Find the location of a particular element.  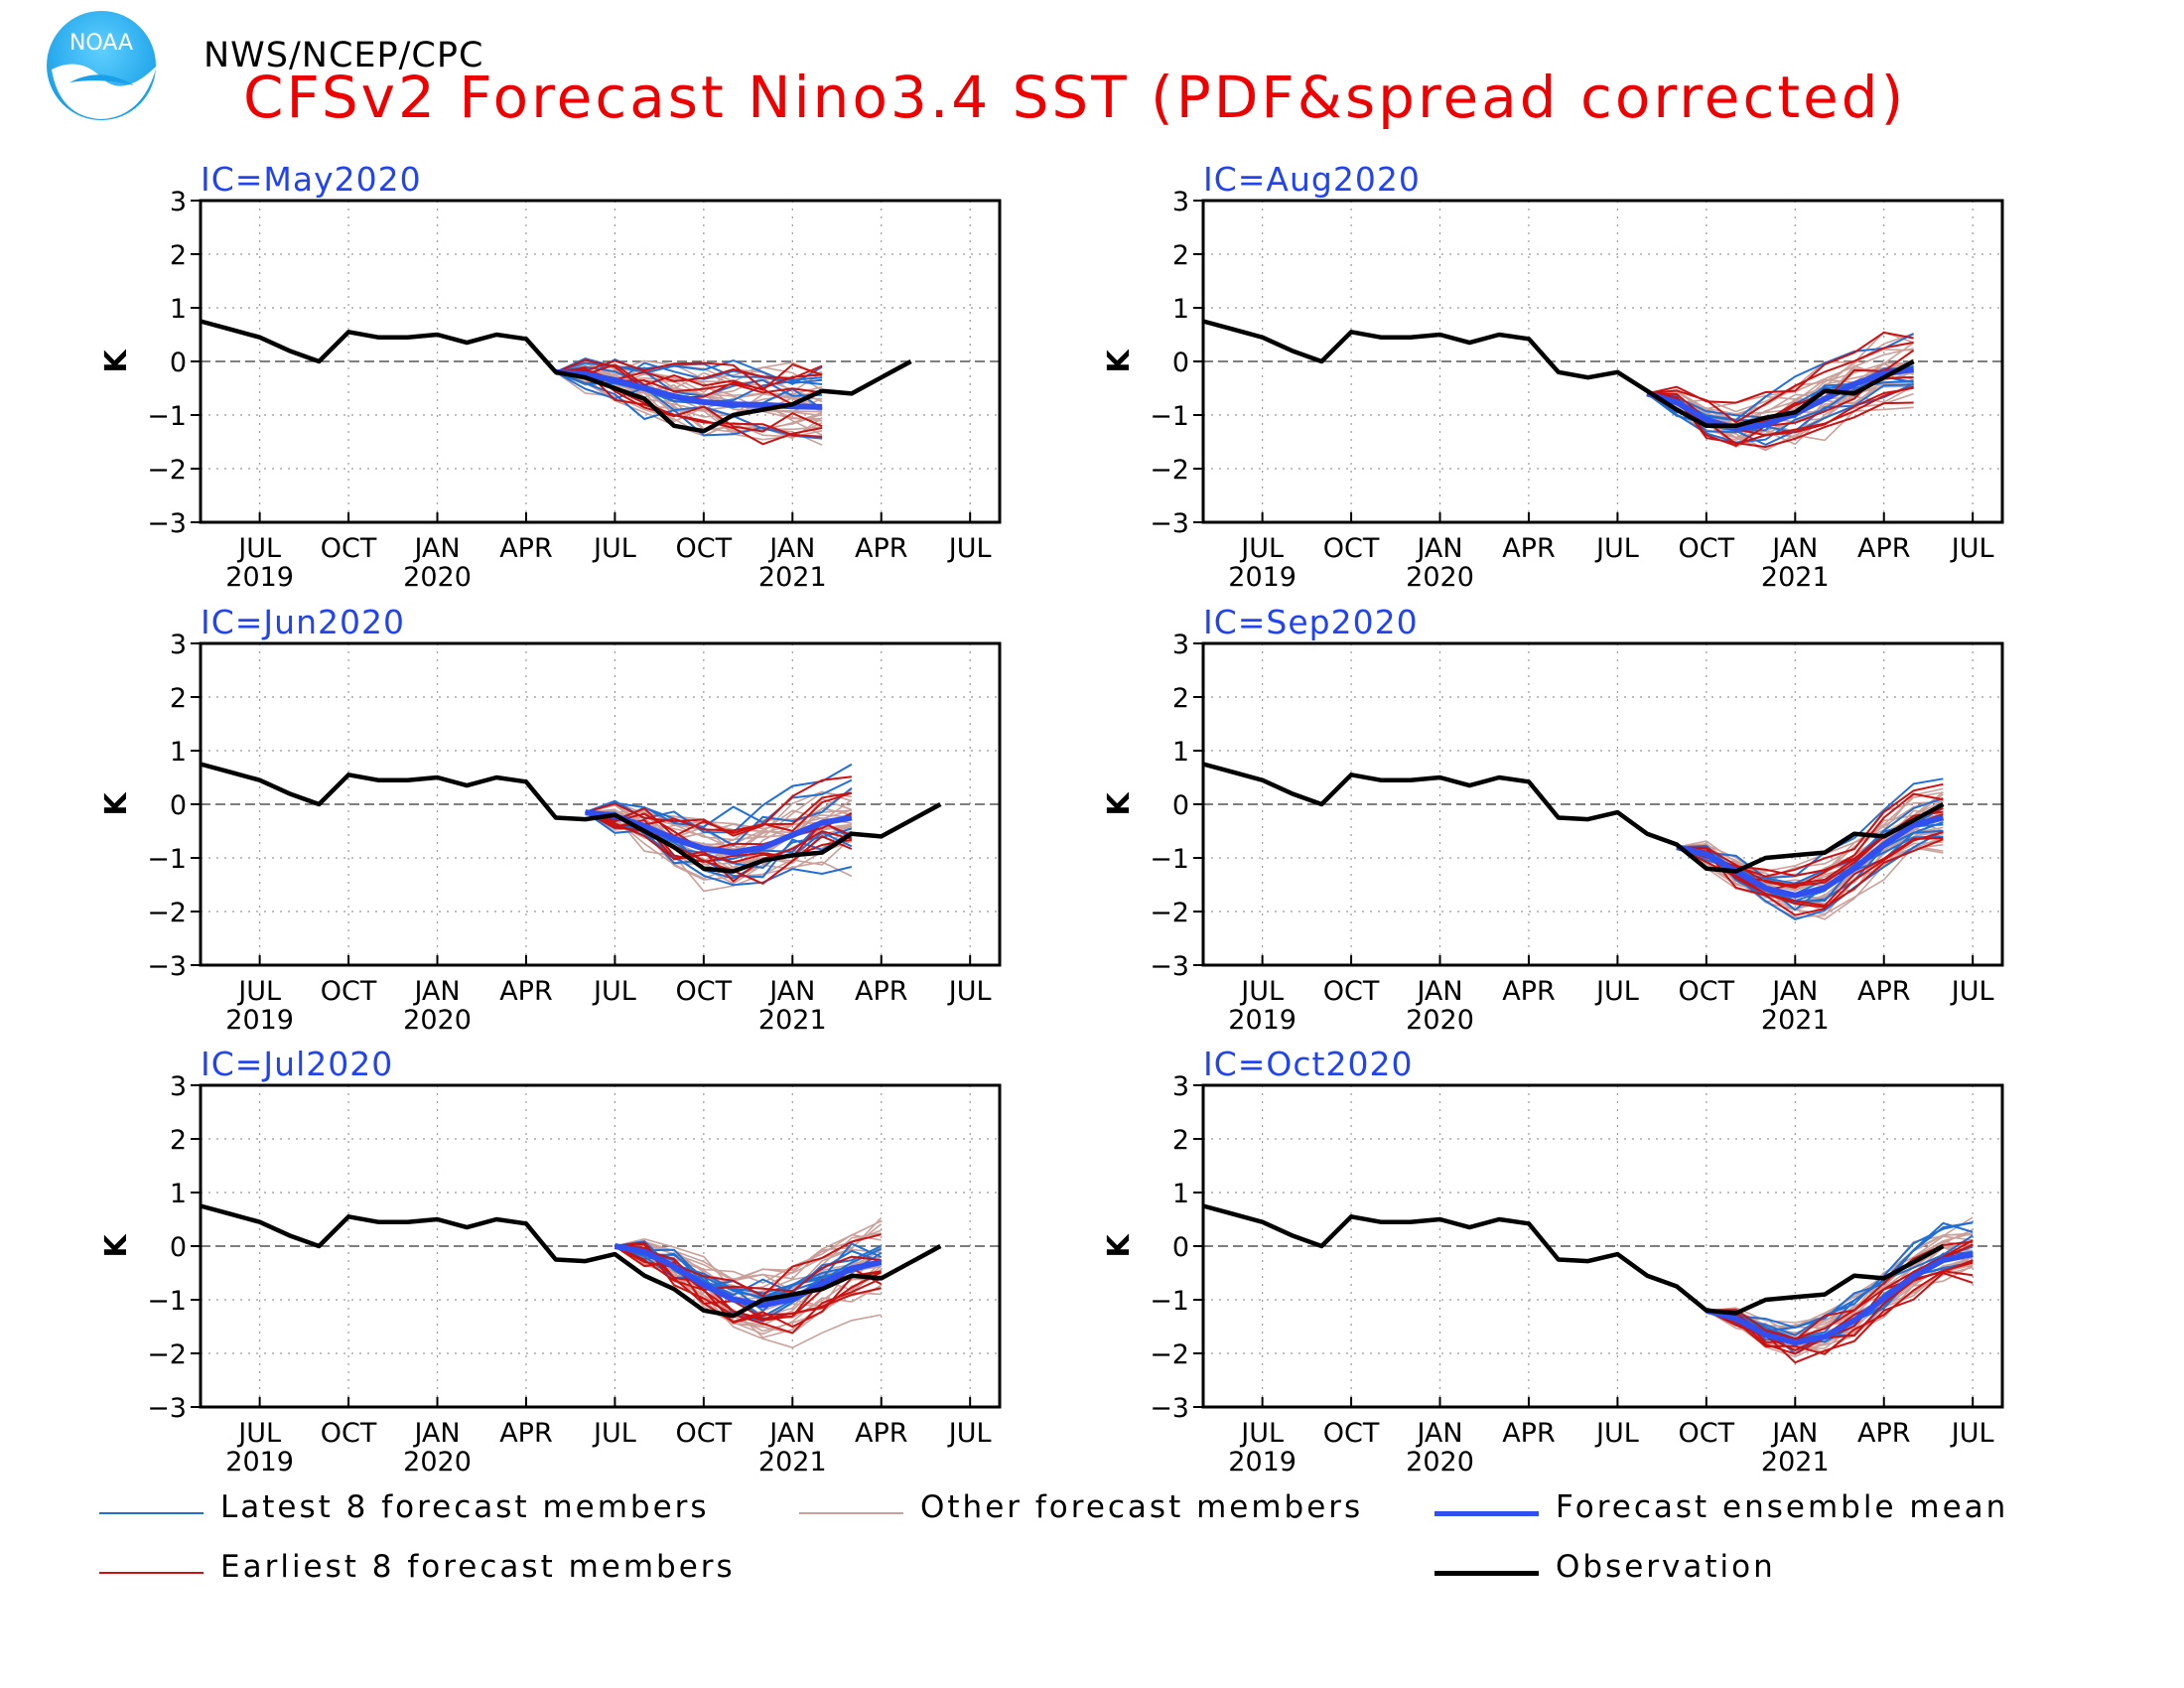

y-tick-label: −1 is located at coordinates (167, 416).